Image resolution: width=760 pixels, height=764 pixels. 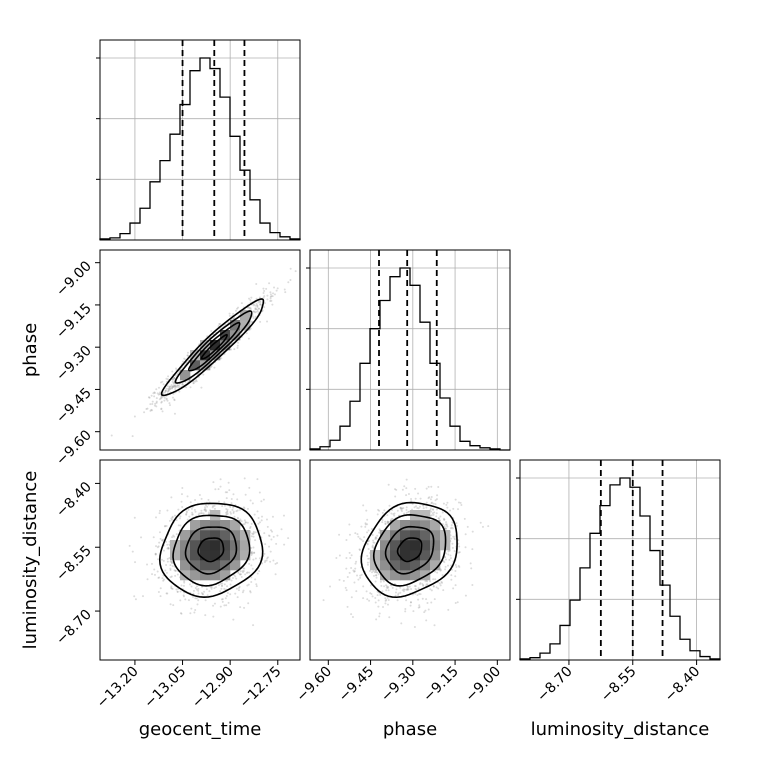 What do you see at coordinates (441, 685) in the screenshot?
I see `x-tick-label: −9.15` at bounding box center [441, 685].